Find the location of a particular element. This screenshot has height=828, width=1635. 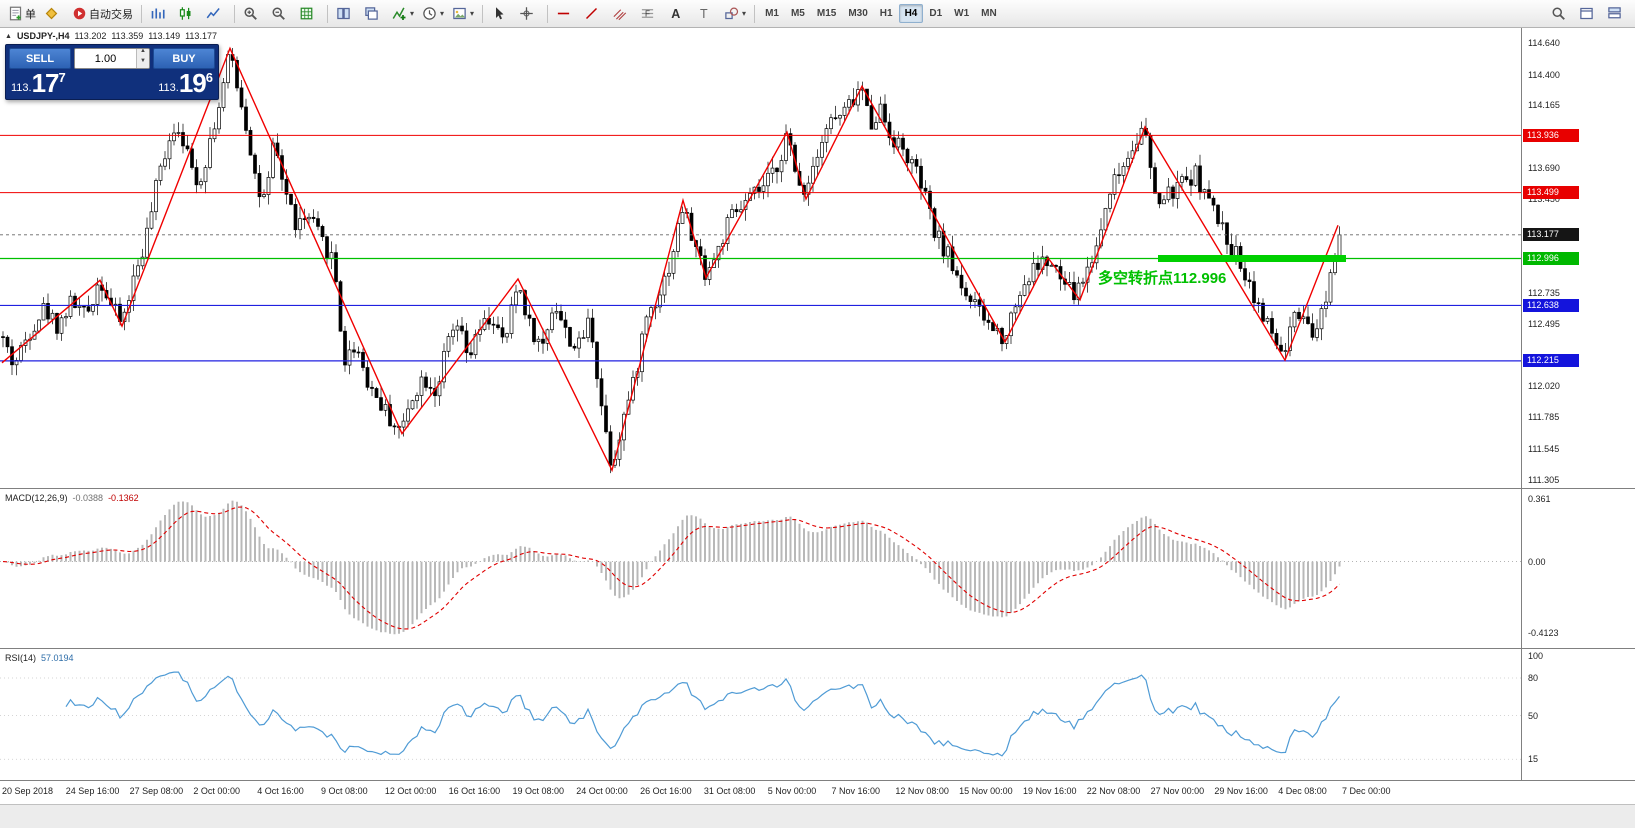

window-icon is located at coordinates (1586, 13).